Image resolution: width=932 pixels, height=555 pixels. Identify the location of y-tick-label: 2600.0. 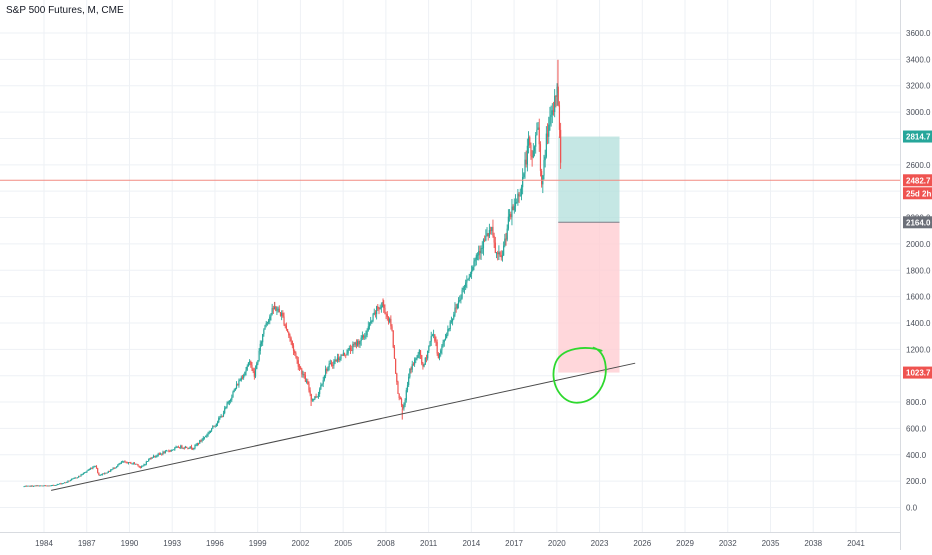
(918, 165).